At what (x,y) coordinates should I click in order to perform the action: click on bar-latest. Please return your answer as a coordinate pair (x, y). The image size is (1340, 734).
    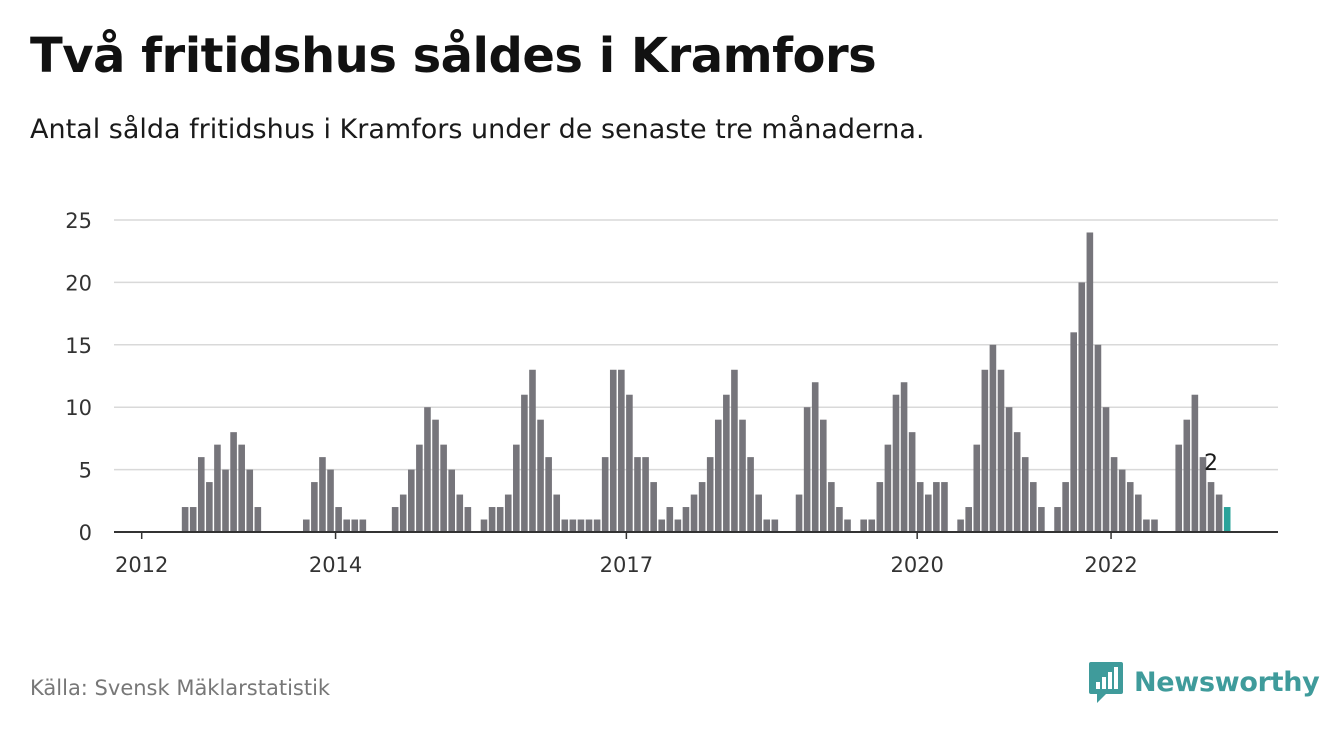
    Looking at the image, I should click on (1227, 519).